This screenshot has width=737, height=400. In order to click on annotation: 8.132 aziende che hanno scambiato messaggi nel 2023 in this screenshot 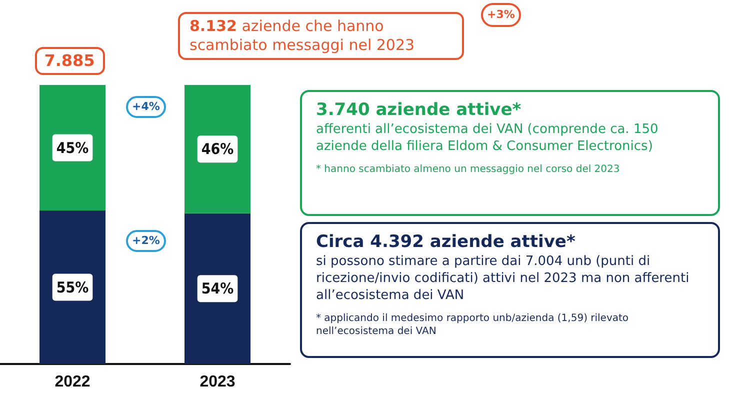, I will do `click(321, 36)`.